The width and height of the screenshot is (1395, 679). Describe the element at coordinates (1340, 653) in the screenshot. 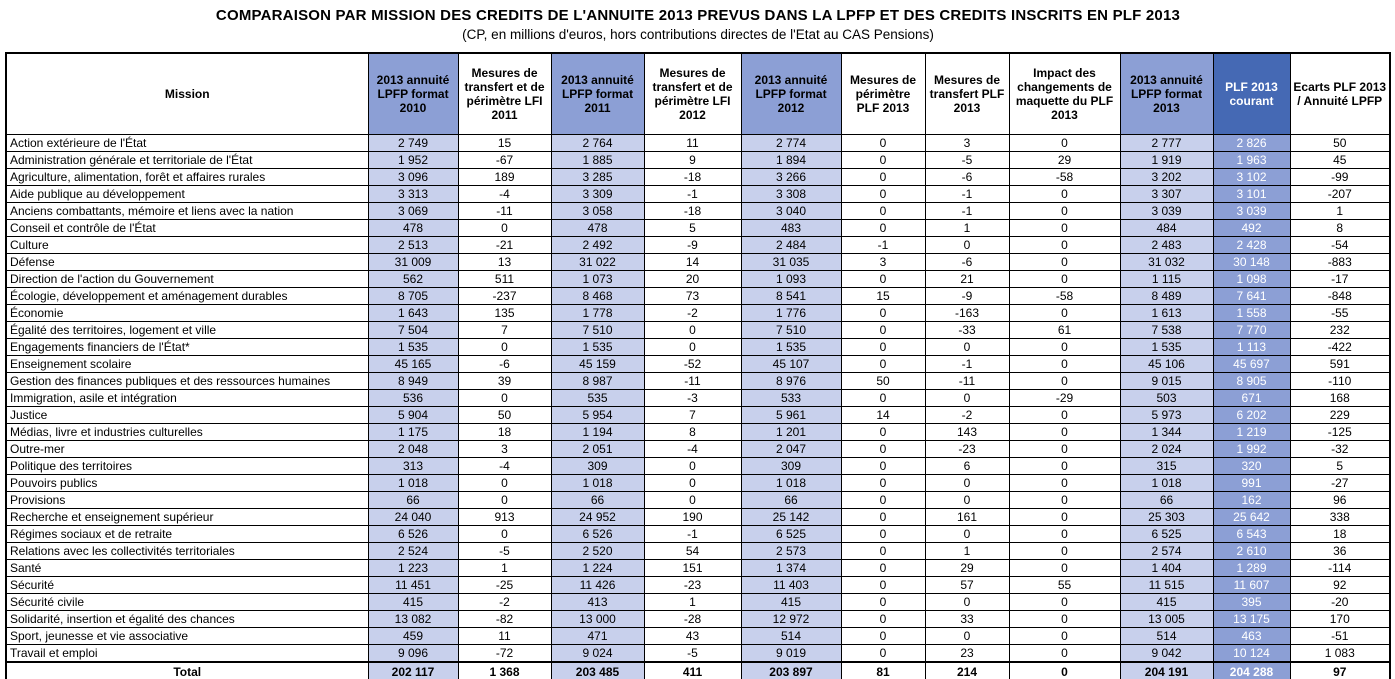

I see `value-cell: 1 083` at that location.